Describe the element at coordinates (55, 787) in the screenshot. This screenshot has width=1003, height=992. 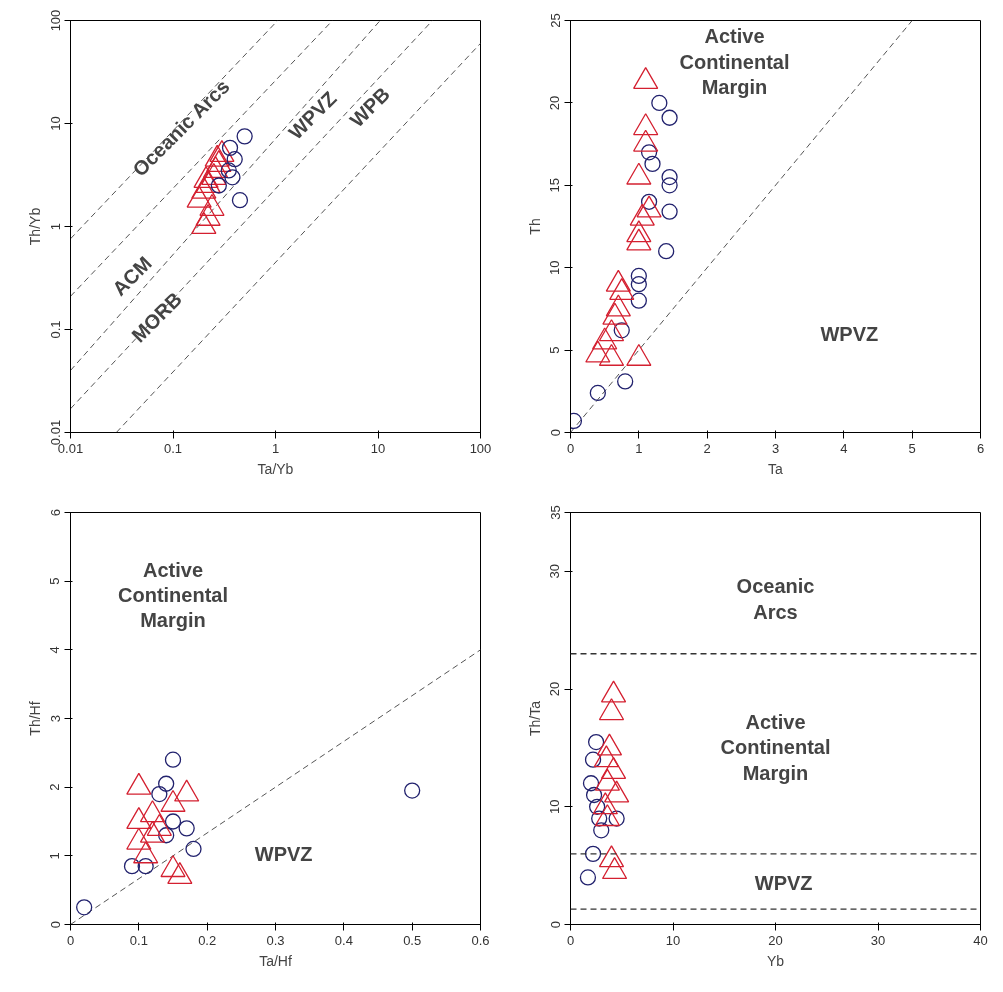
I see `y-tick-label: 2` at that location.